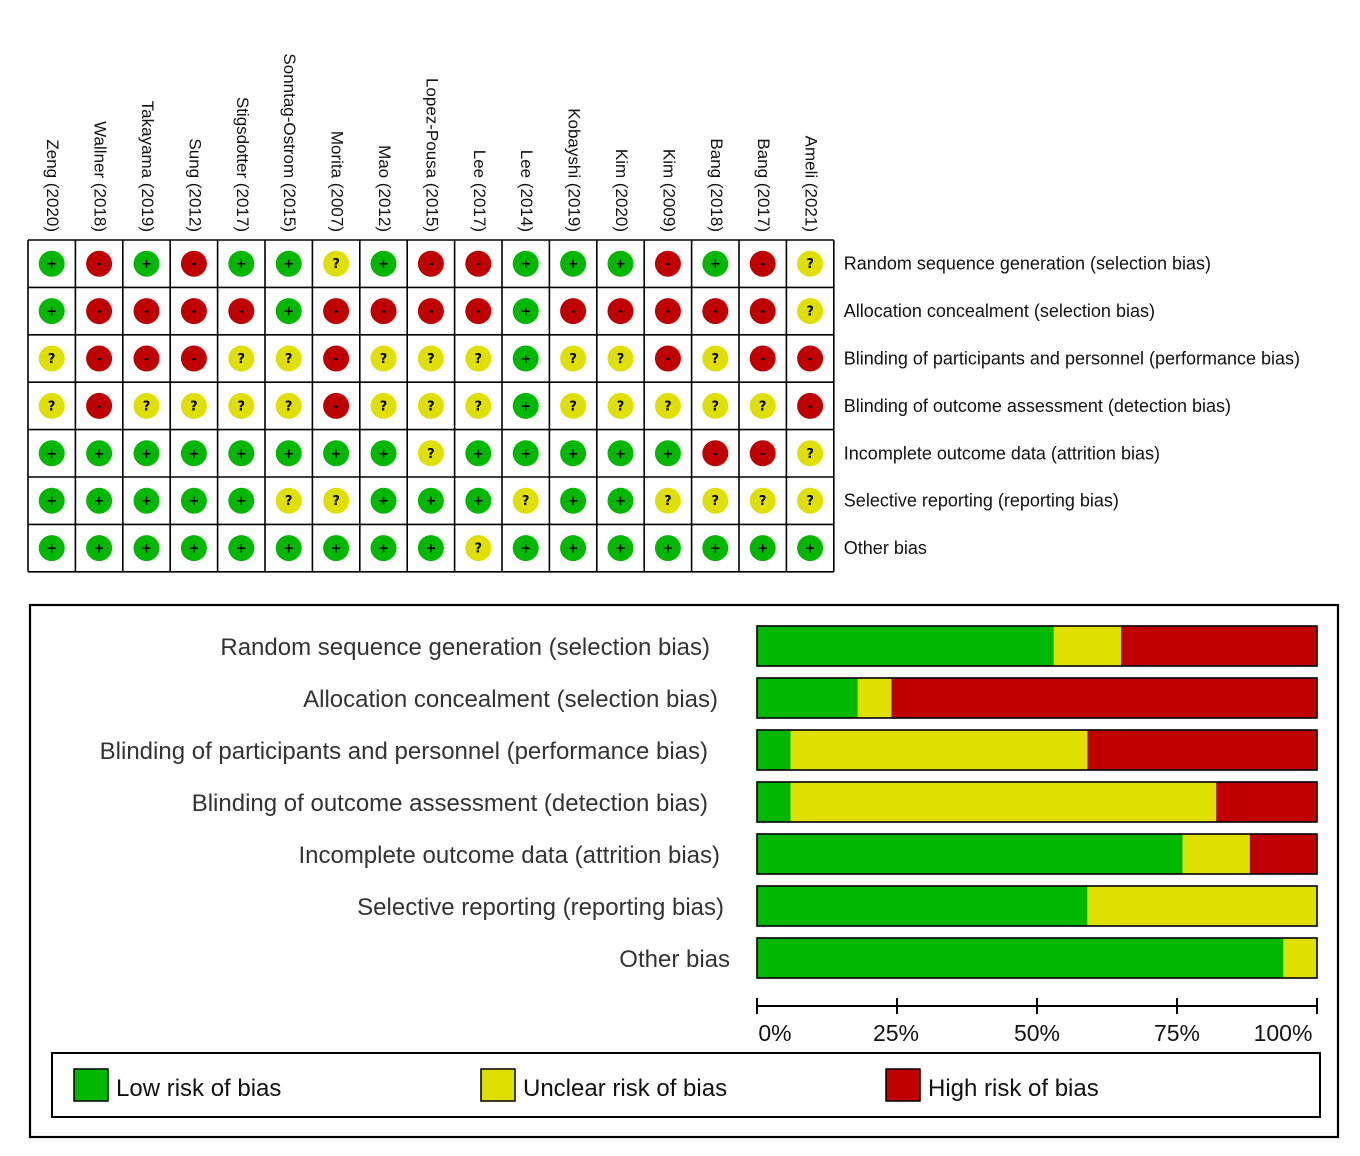  What do you see at coordinates (509, 855) in the screenshot?
I see `bar-category-label: Incomplete outcome data (attrition bias)` at bounding box center [509, 855].